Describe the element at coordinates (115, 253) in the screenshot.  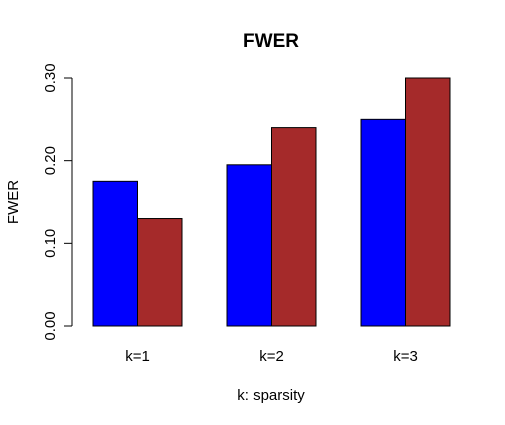
I see `bar-k=1-series-1` at that location.